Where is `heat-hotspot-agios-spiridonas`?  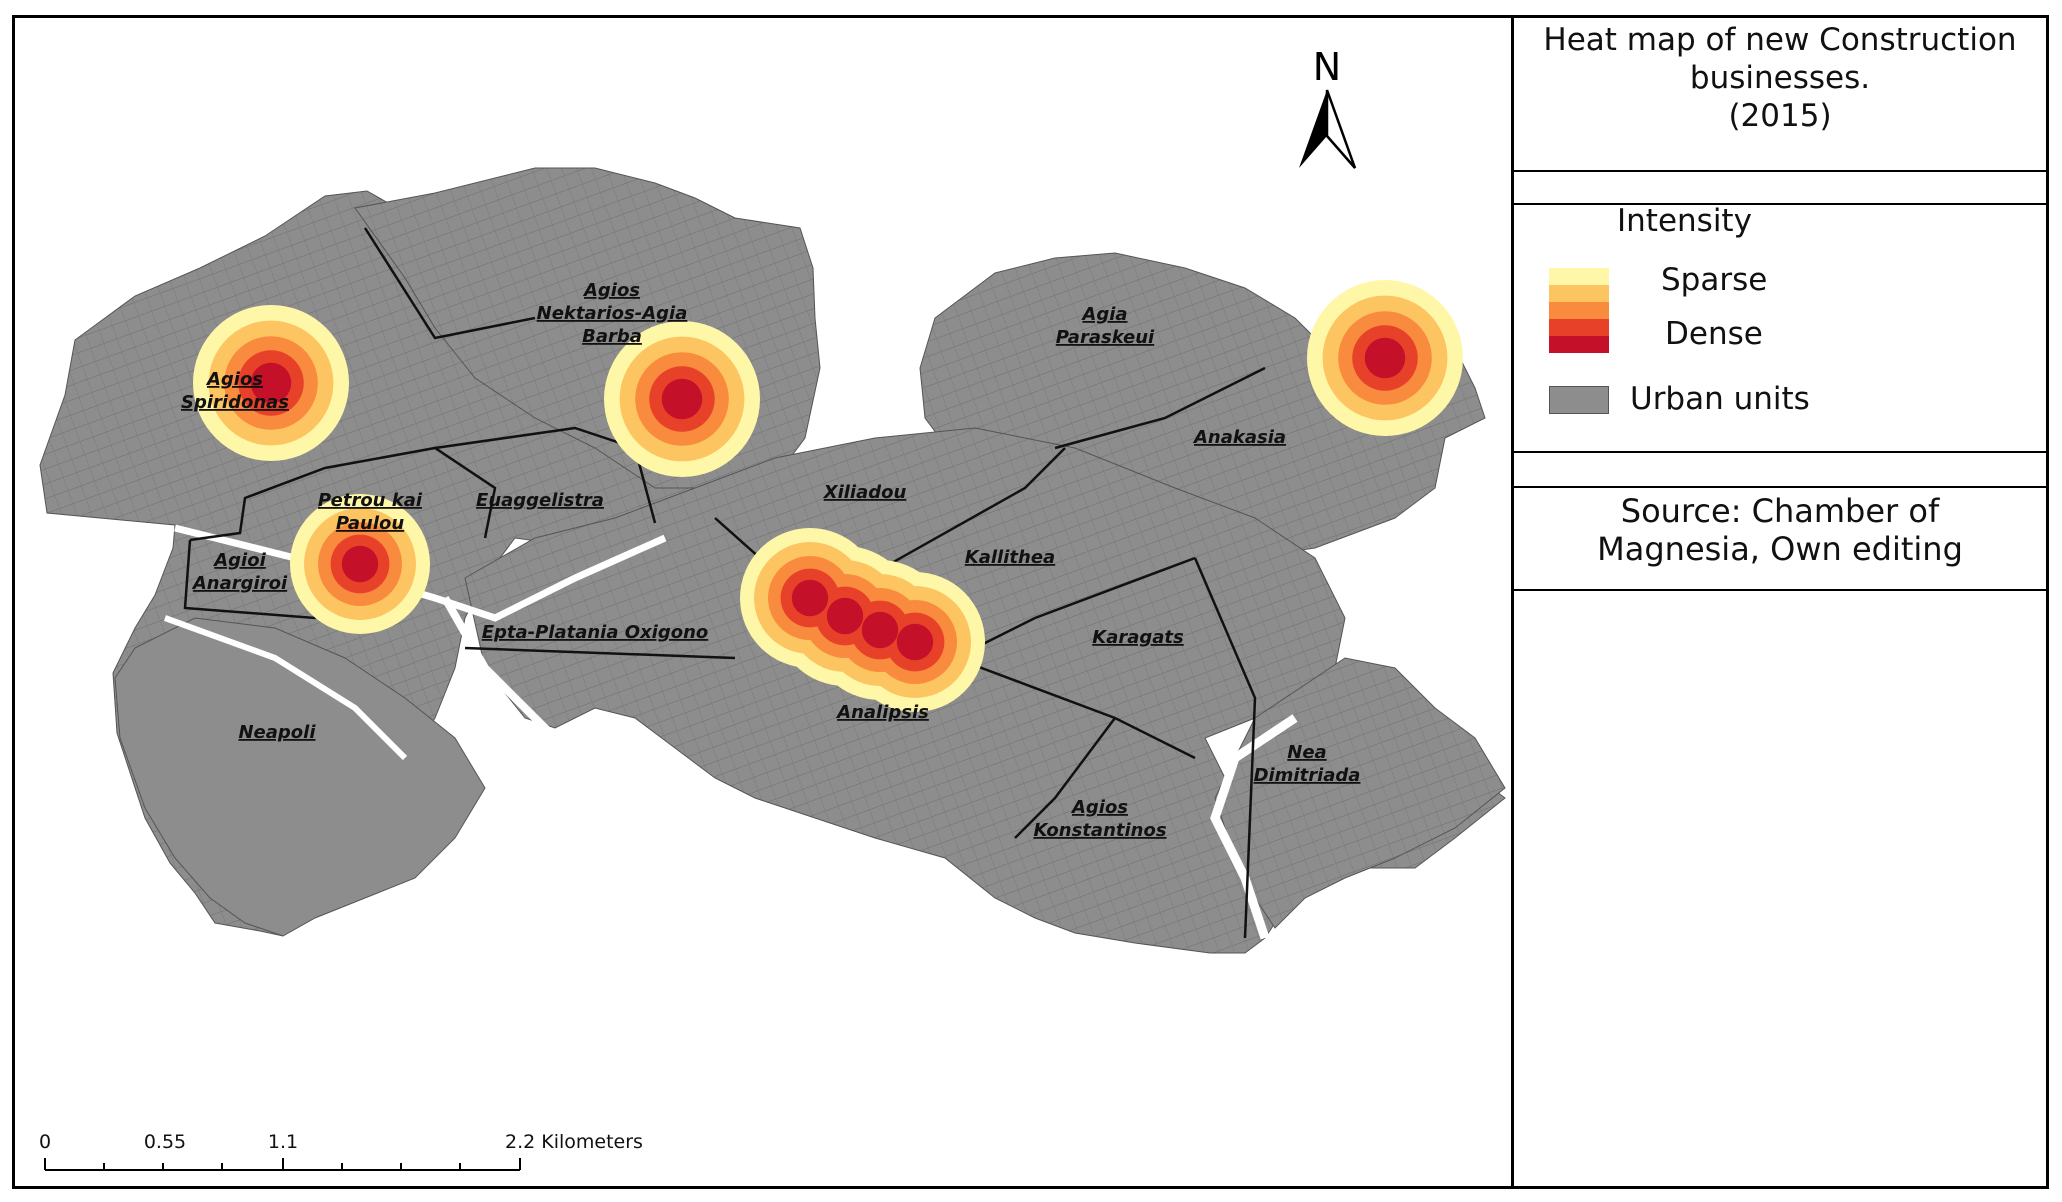 heat-hotspot-agios-spiridonas is located at coordinates (271, 383).